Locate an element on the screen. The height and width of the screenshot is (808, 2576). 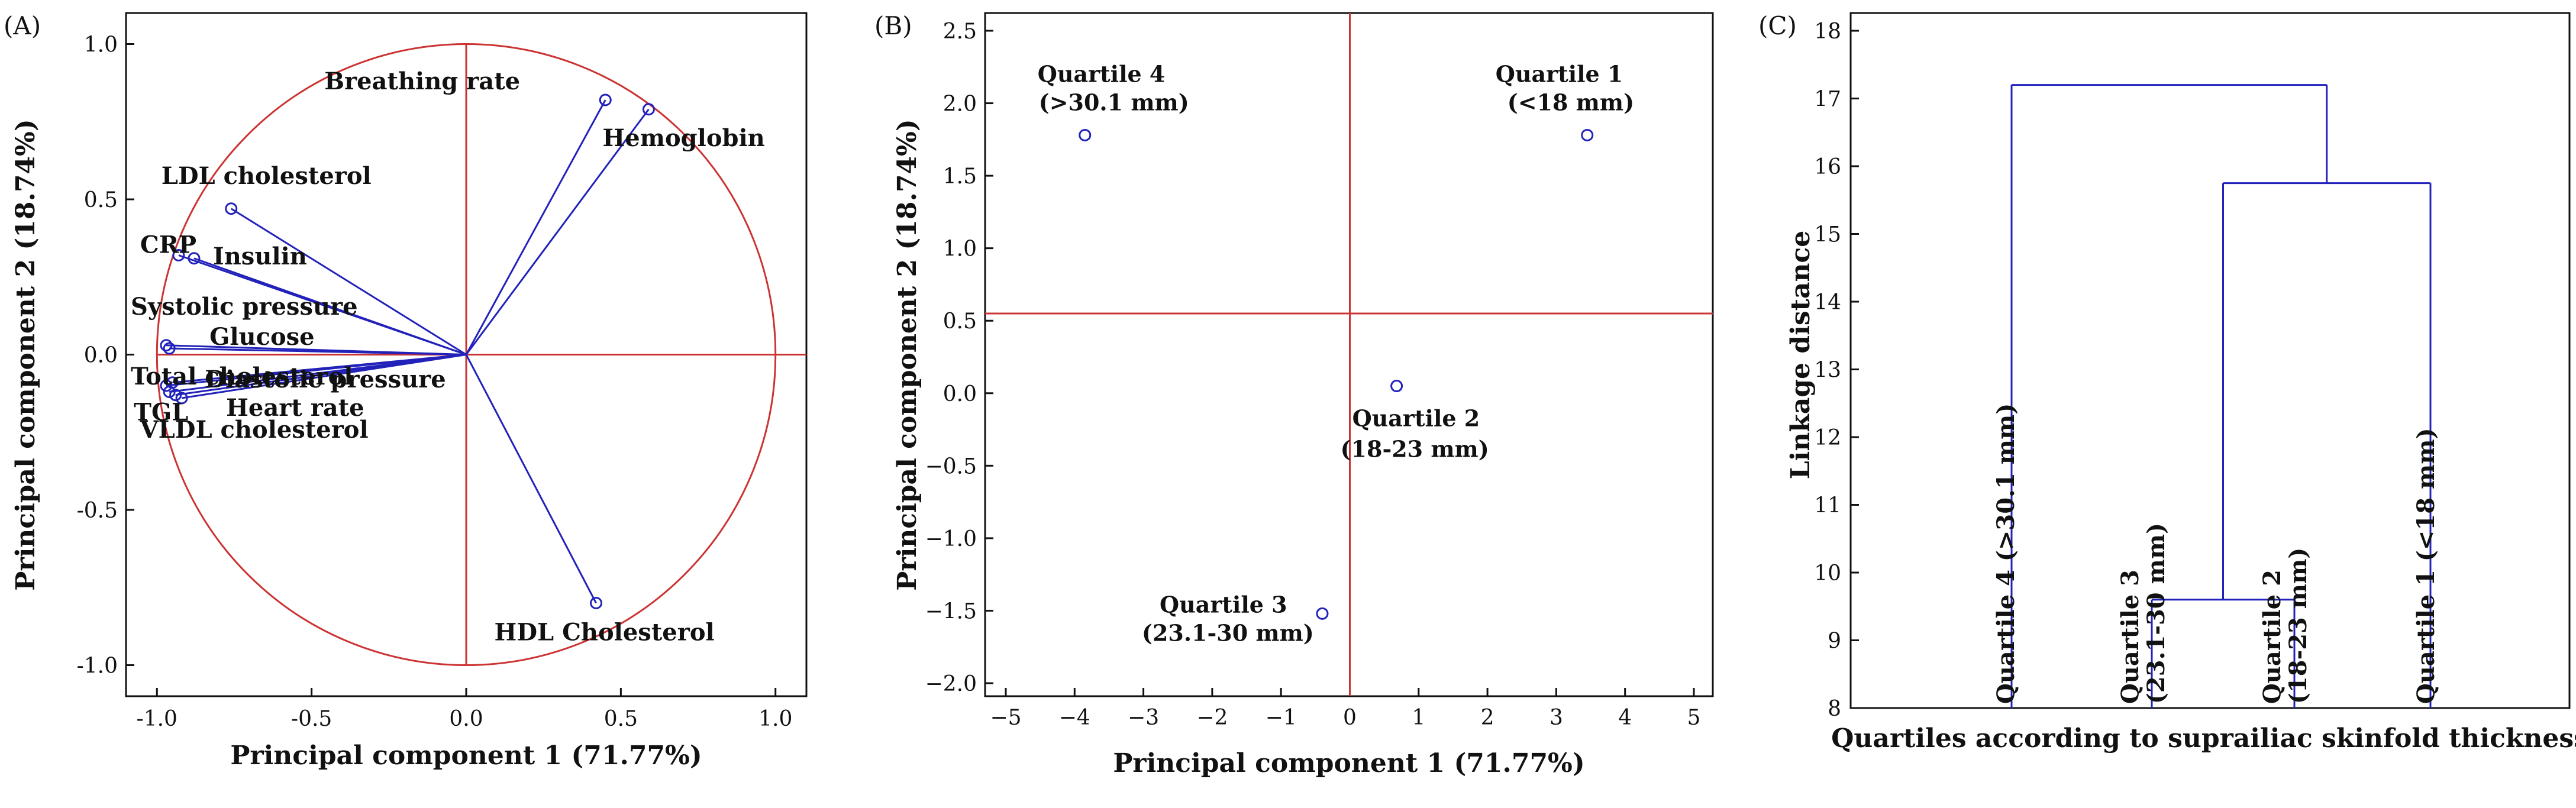
panel-b-point-sublabel: (18-23 mm) is located at coordinates (1415, 449).